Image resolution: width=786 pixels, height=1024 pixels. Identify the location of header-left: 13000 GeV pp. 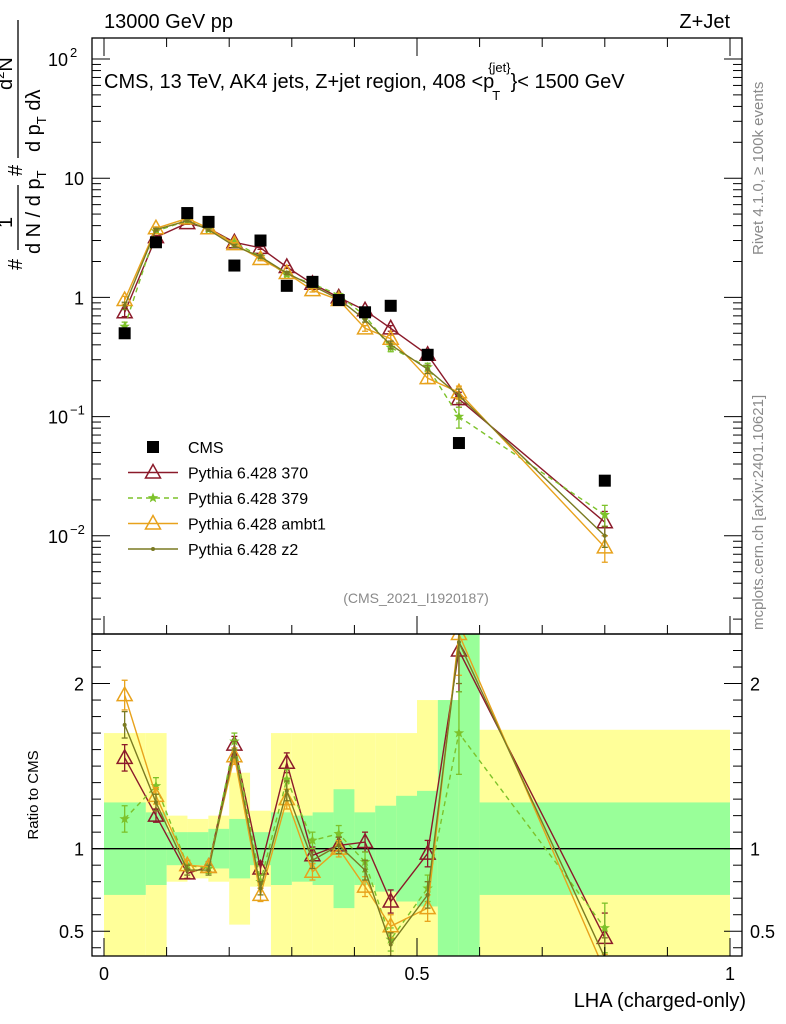
(168, 22).